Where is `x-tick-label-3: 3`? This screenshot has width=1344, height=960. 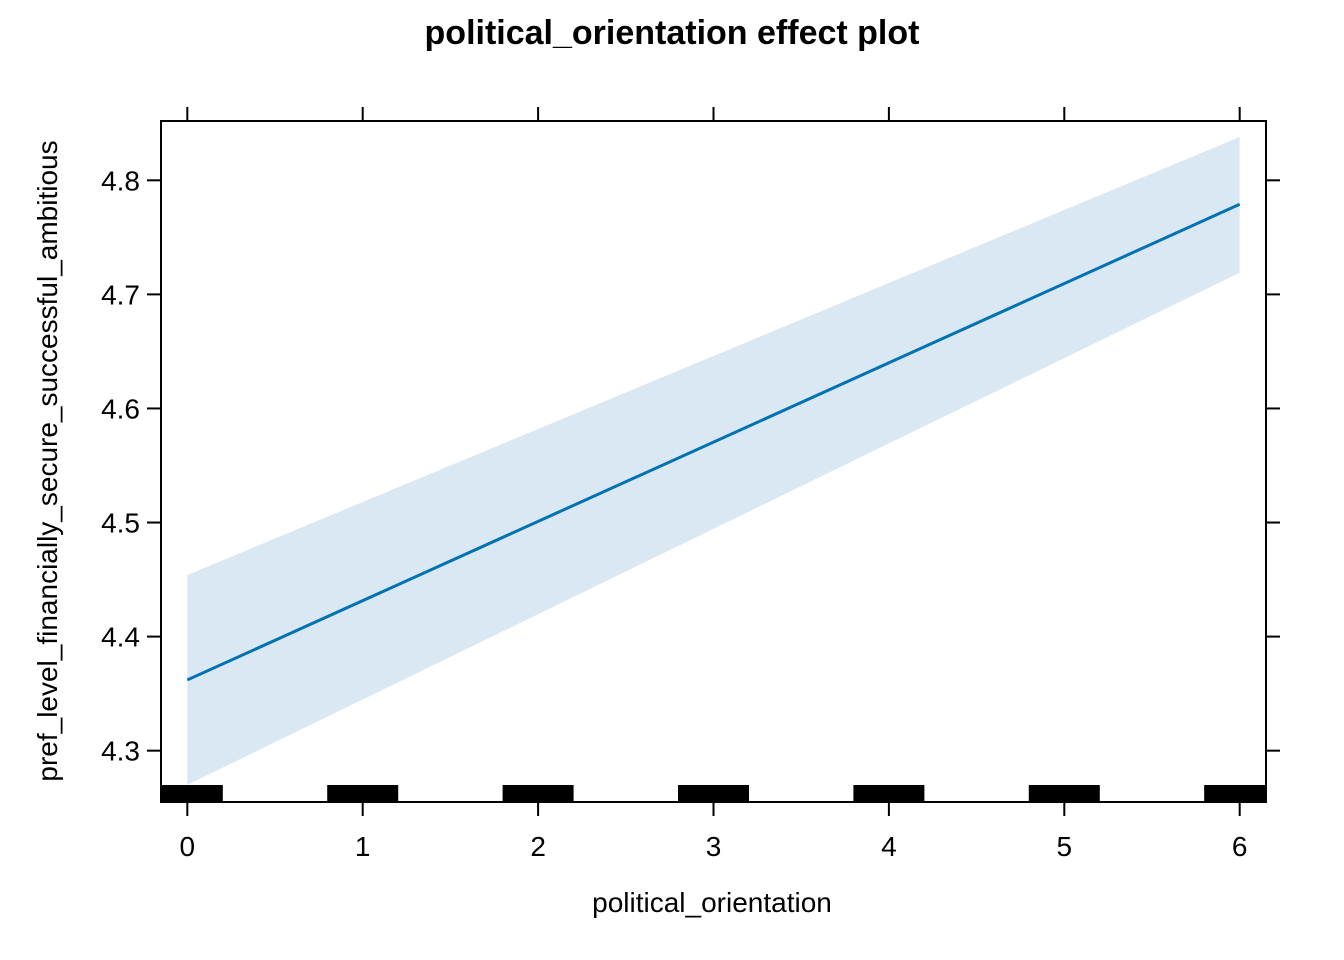
x-tick-label-3: 3 is located at coordinates (714, 846).